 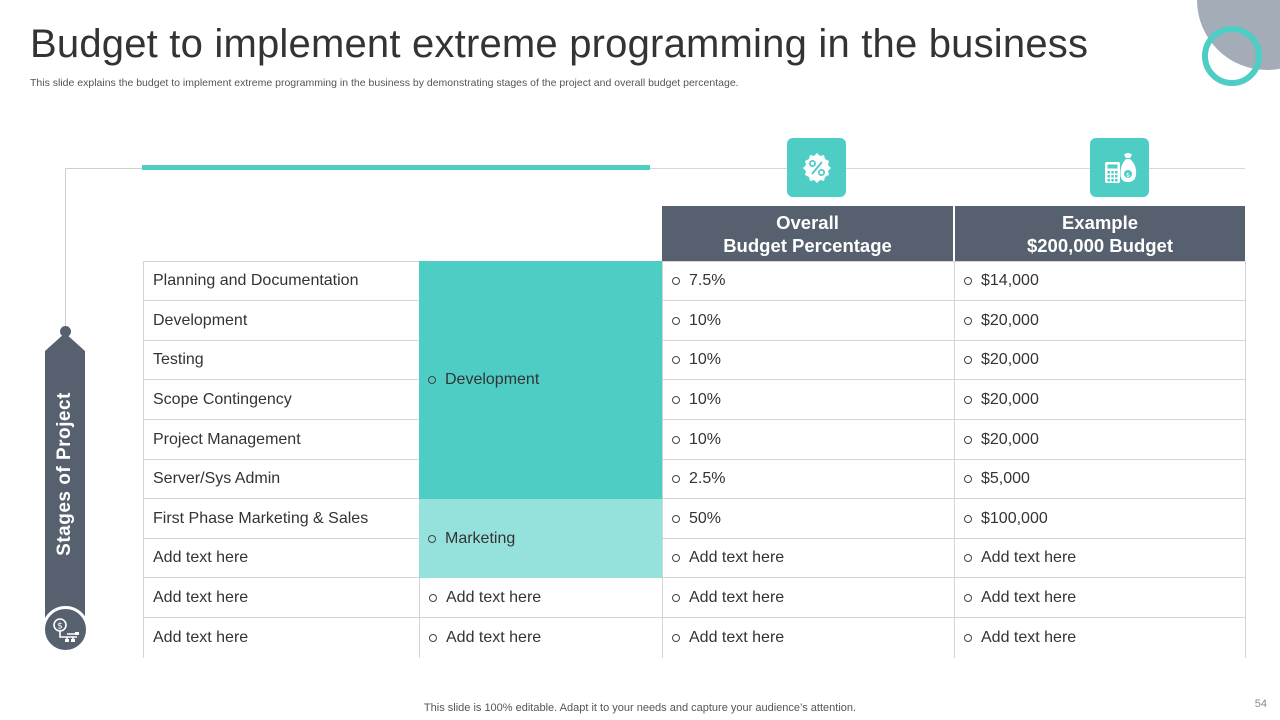 What do you see at coordinates (540, 538) in the screenshot?
I see `group-cell-marketing: Marketing` at bounding box center [540, 538].